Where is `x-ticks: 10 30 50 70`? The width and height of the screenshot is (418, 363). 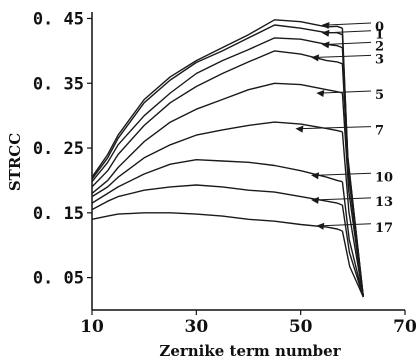 x-ticks: 10 30 50 70 is located at coordinates (248, 323).